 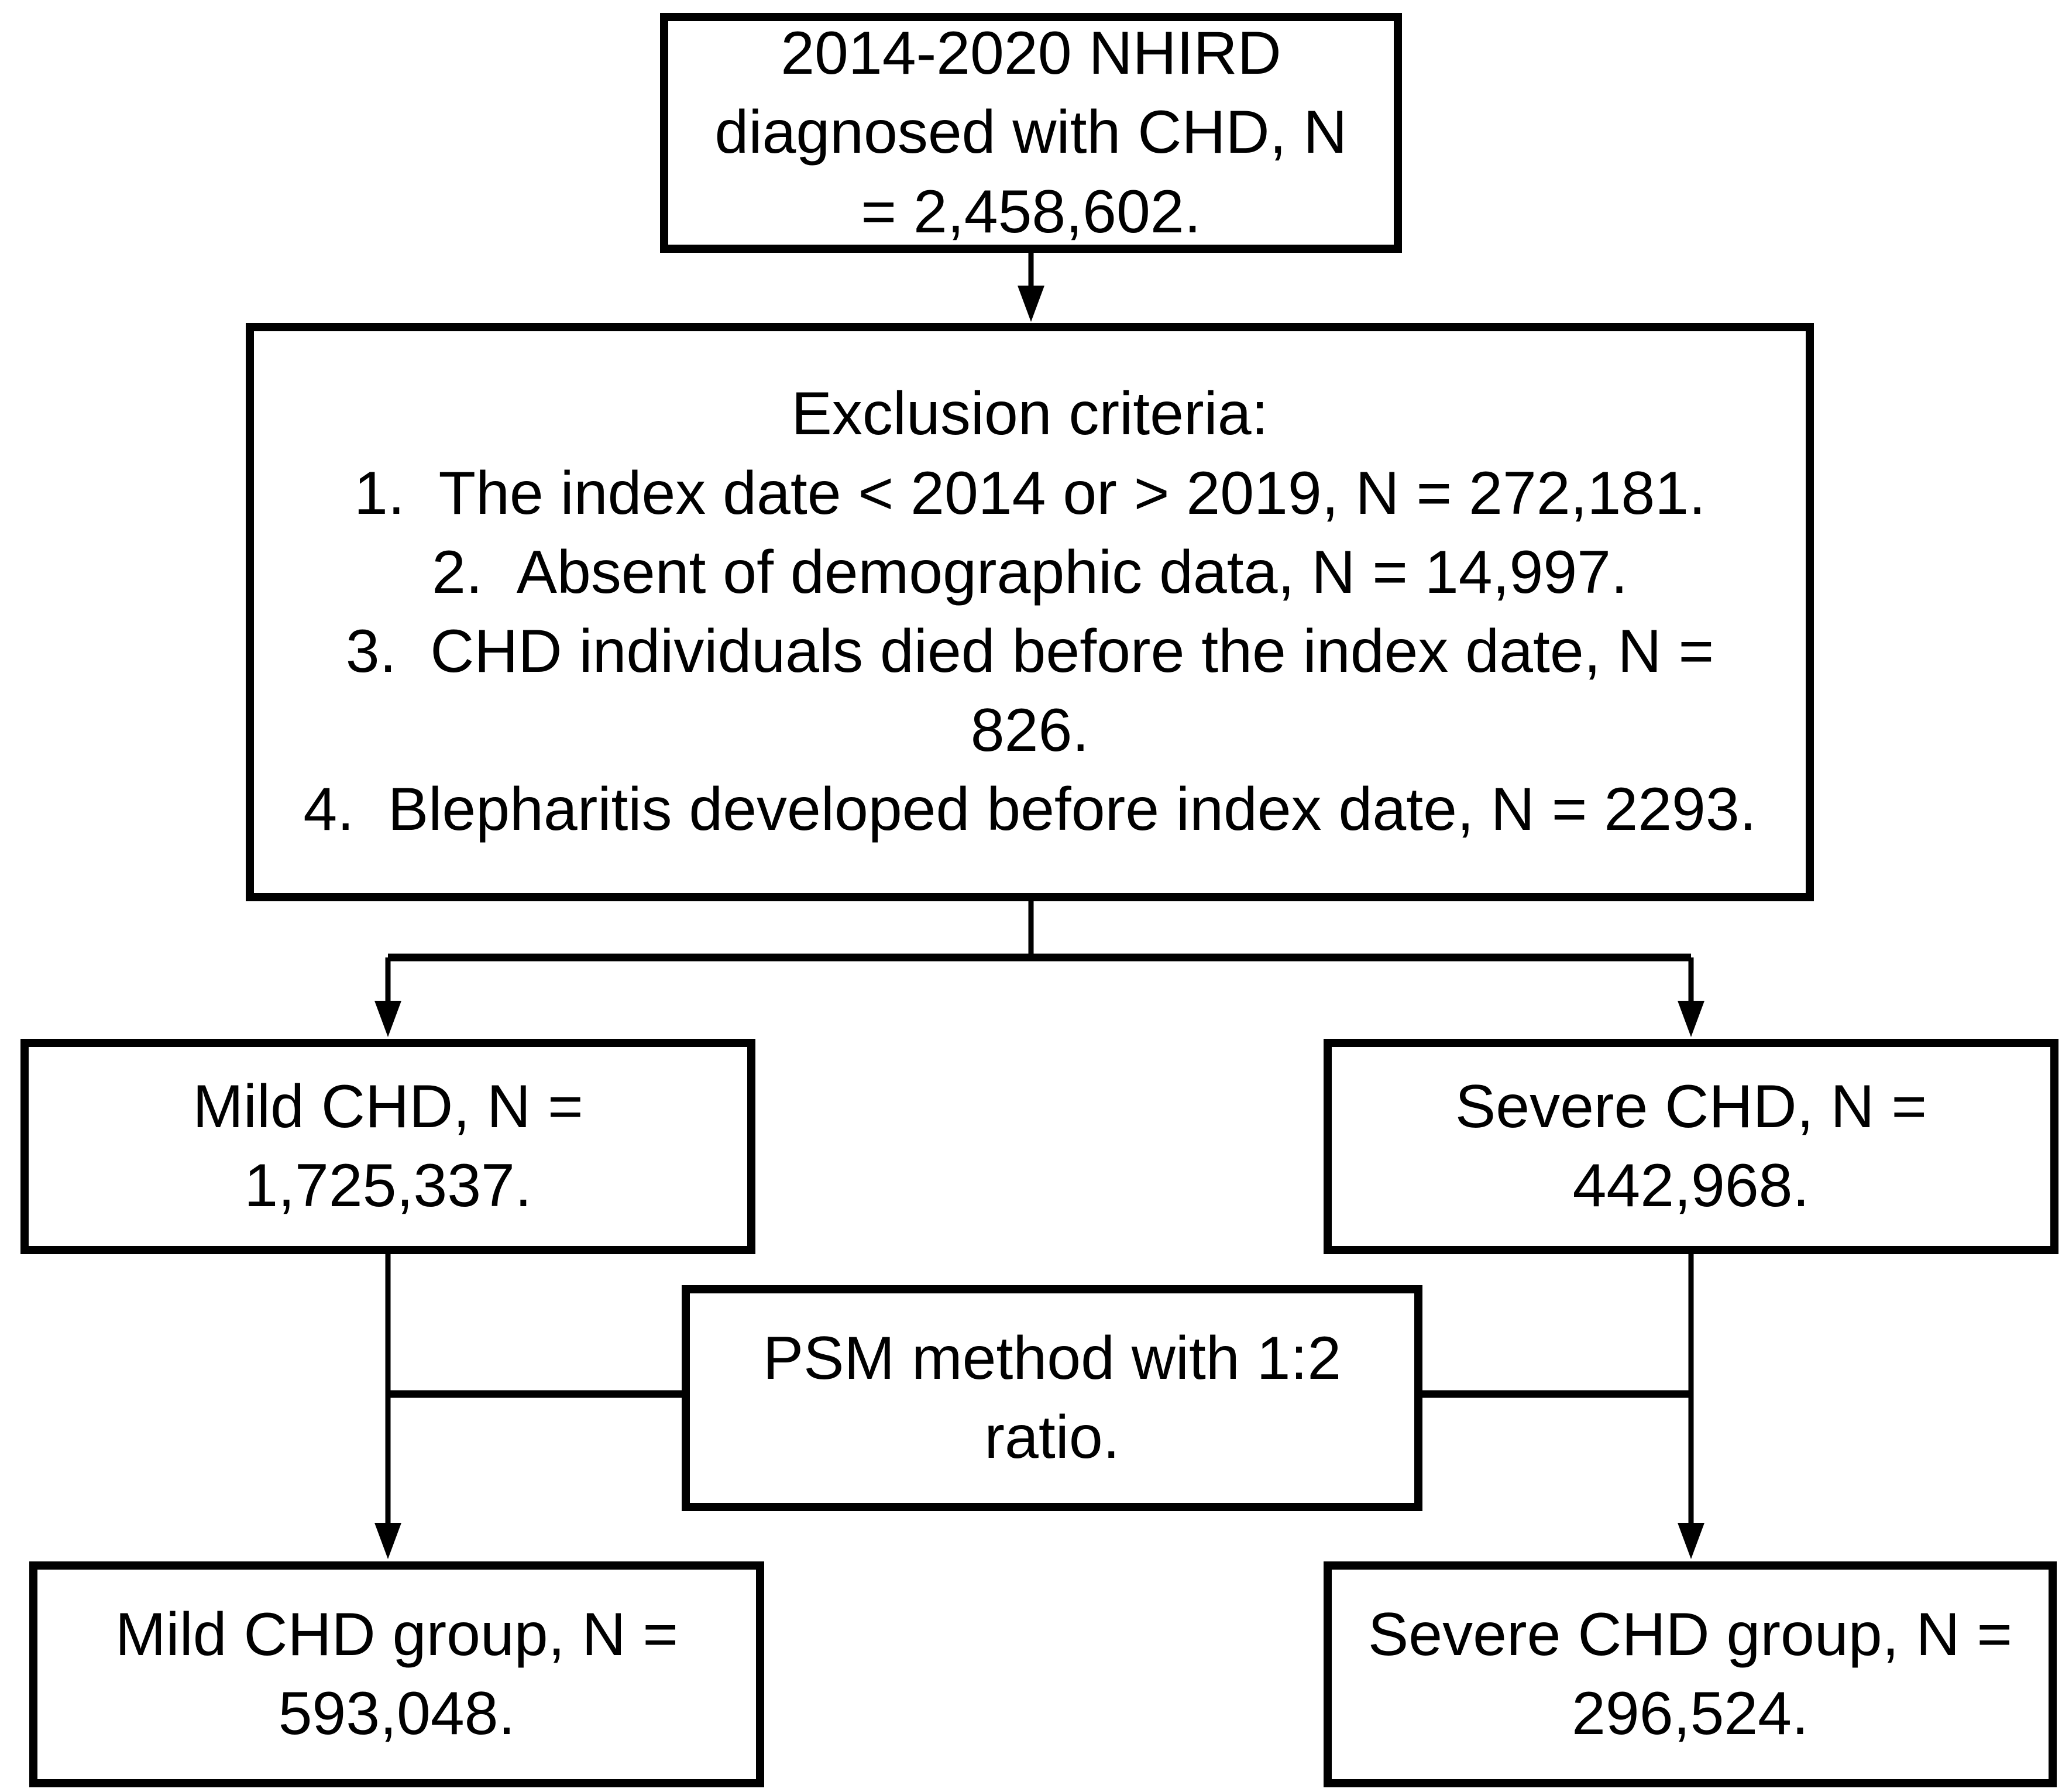 I want to click on mild-chd-text: Mild CHD, N = 1,725,337., so click(x=388, y=1146).